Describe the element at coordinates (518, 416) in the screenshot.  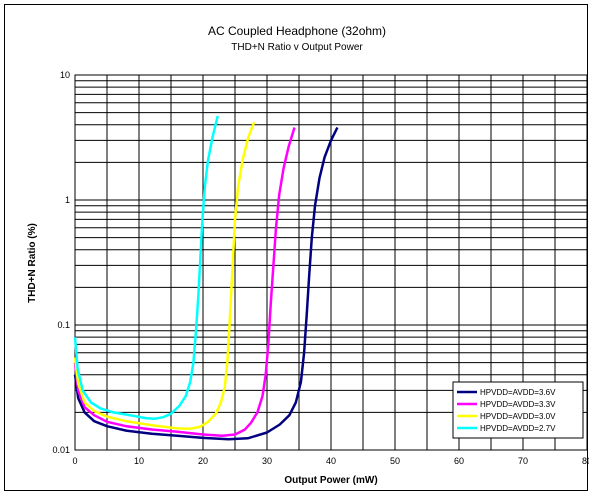
I see `legend-label: HPVDD=AVDD=3.0V` at that location.